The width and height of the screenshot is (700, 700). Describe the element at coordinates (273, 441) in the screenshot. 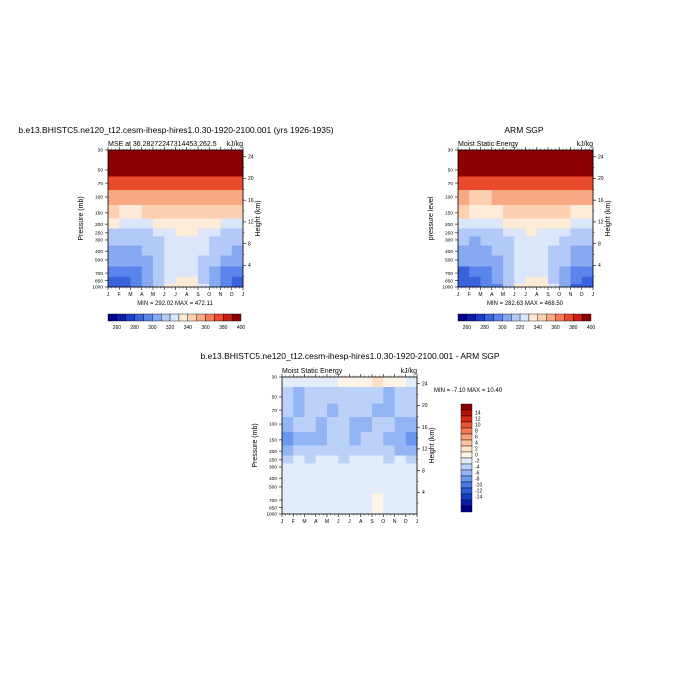

I see `y-tick-label: 150` at that location.